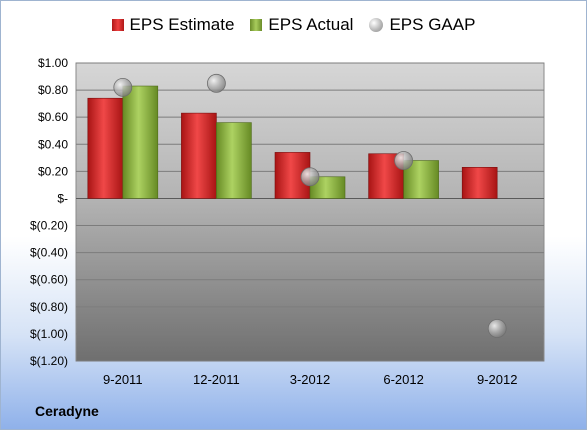  I want to click on legend: EPS Estimate EPS Actual EPS GAAP, so click(293, 25).